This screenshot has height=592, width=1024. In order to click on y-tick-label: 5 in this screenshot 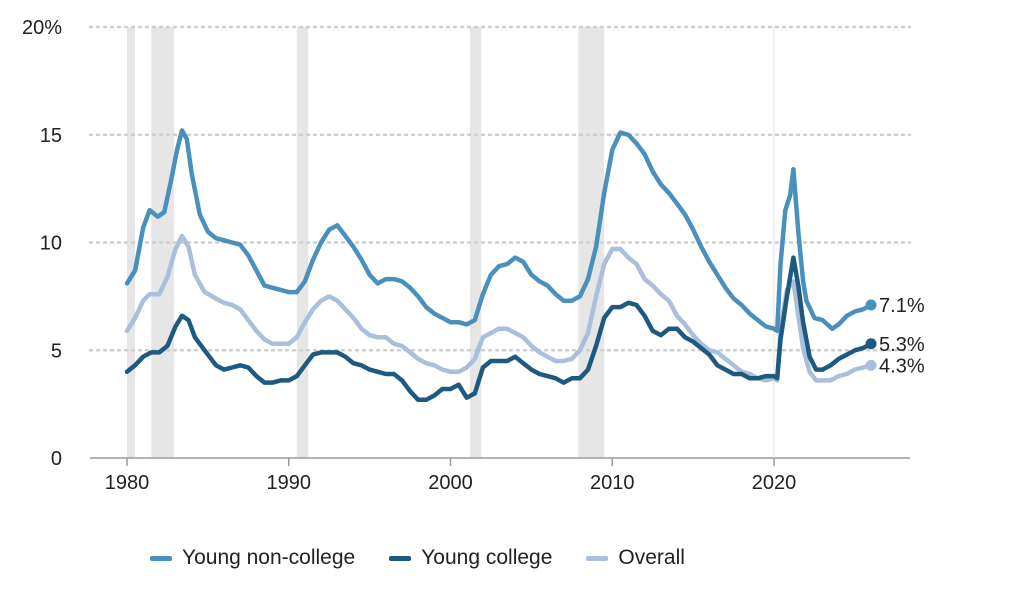, I will do `click(56, 351)`.